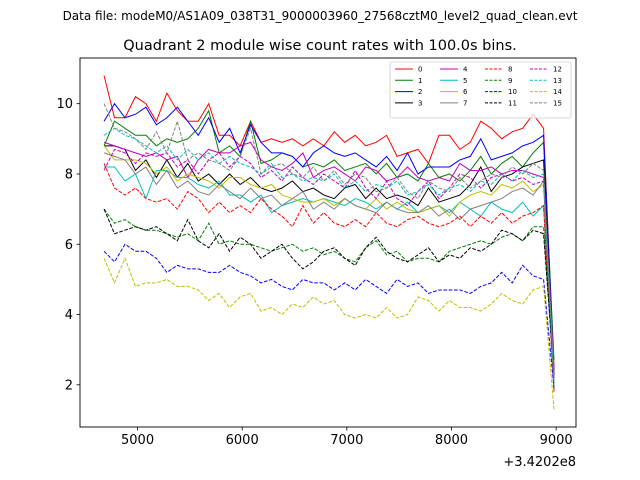 This screenshot has width=640, height=480. I want to click on legend-label-11: 11, so click(512, 103).